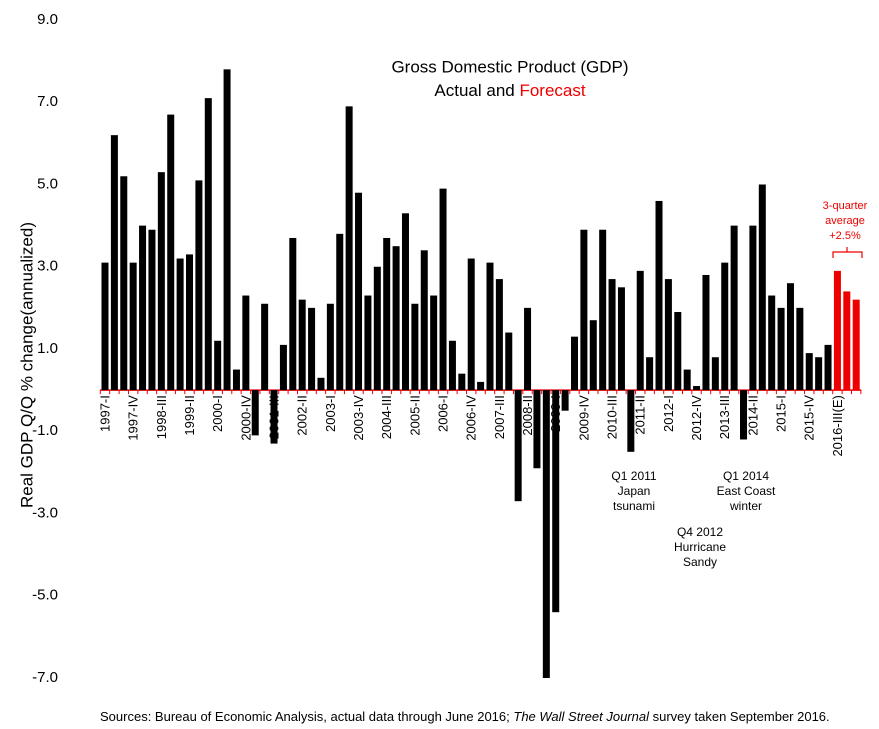  Describe the element at coordinates (581, 716) in the screenshot. I see `source-part: The Wall Street Journal` at that location.